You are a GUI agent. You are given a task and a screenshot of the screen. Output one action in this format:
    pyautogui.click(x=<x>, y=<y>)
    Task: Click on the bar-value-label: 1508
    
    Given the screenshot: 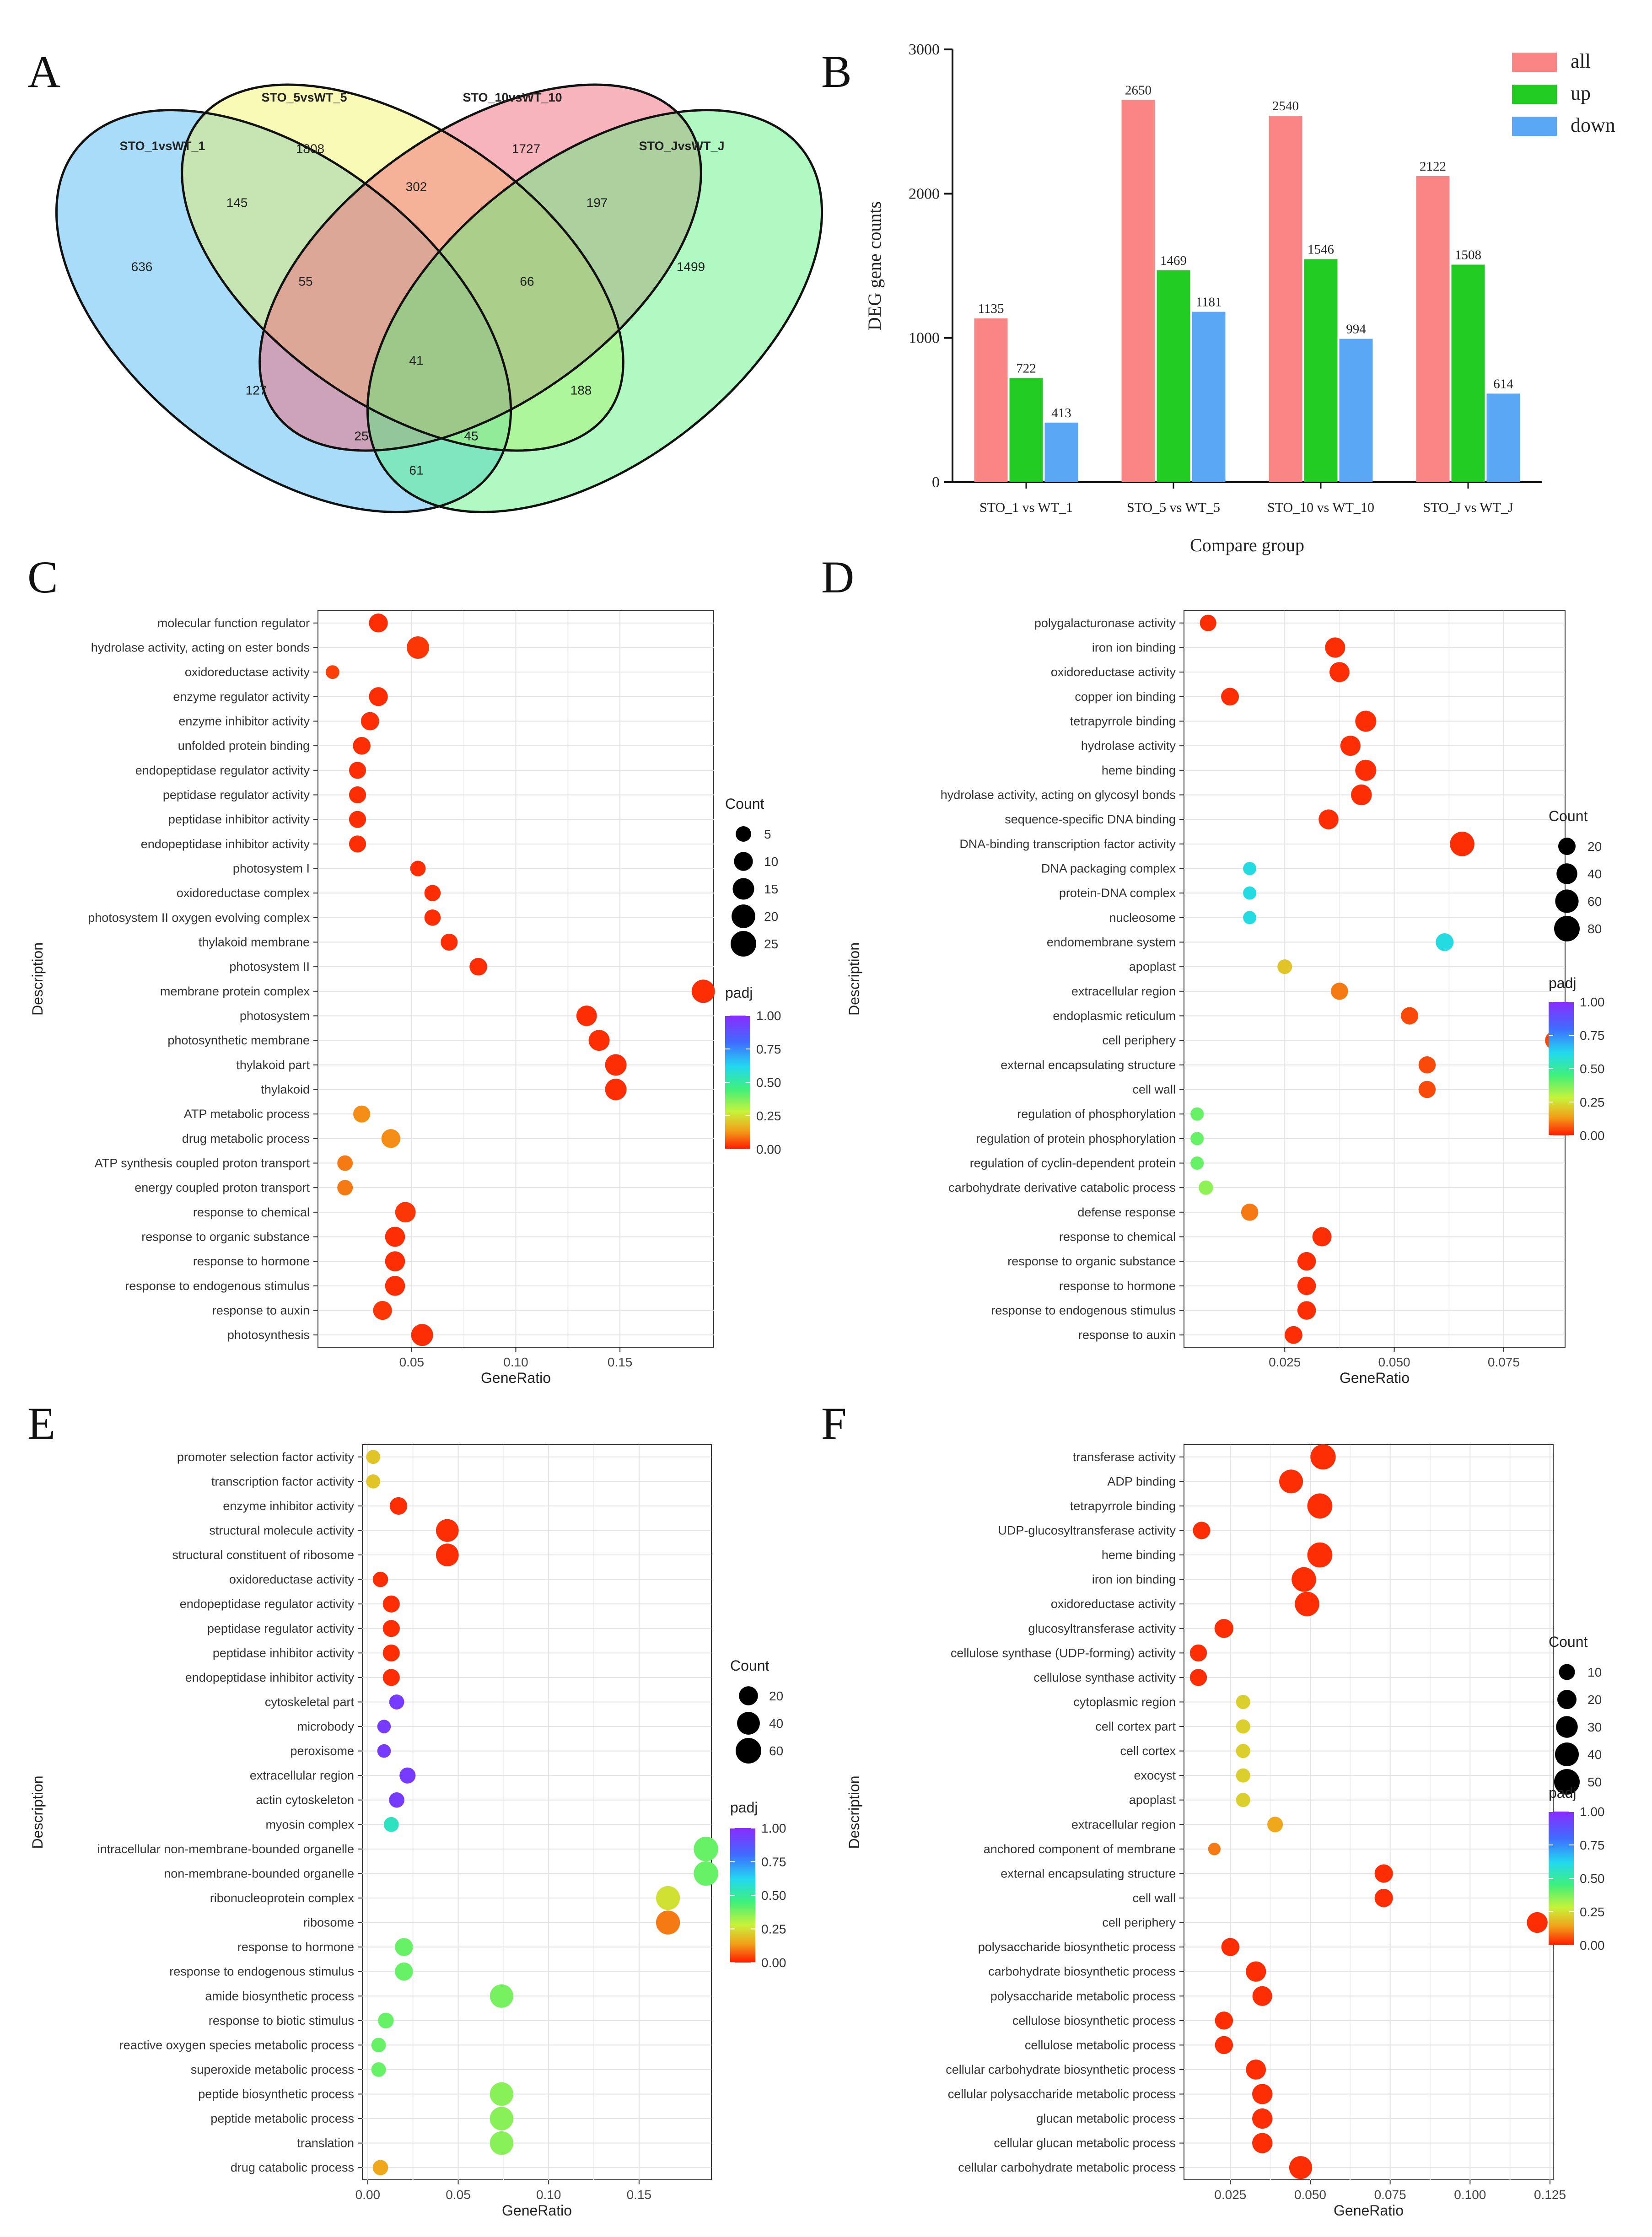 What is the action you would take?
    pyautogui.click(x=1468, y=254)
    